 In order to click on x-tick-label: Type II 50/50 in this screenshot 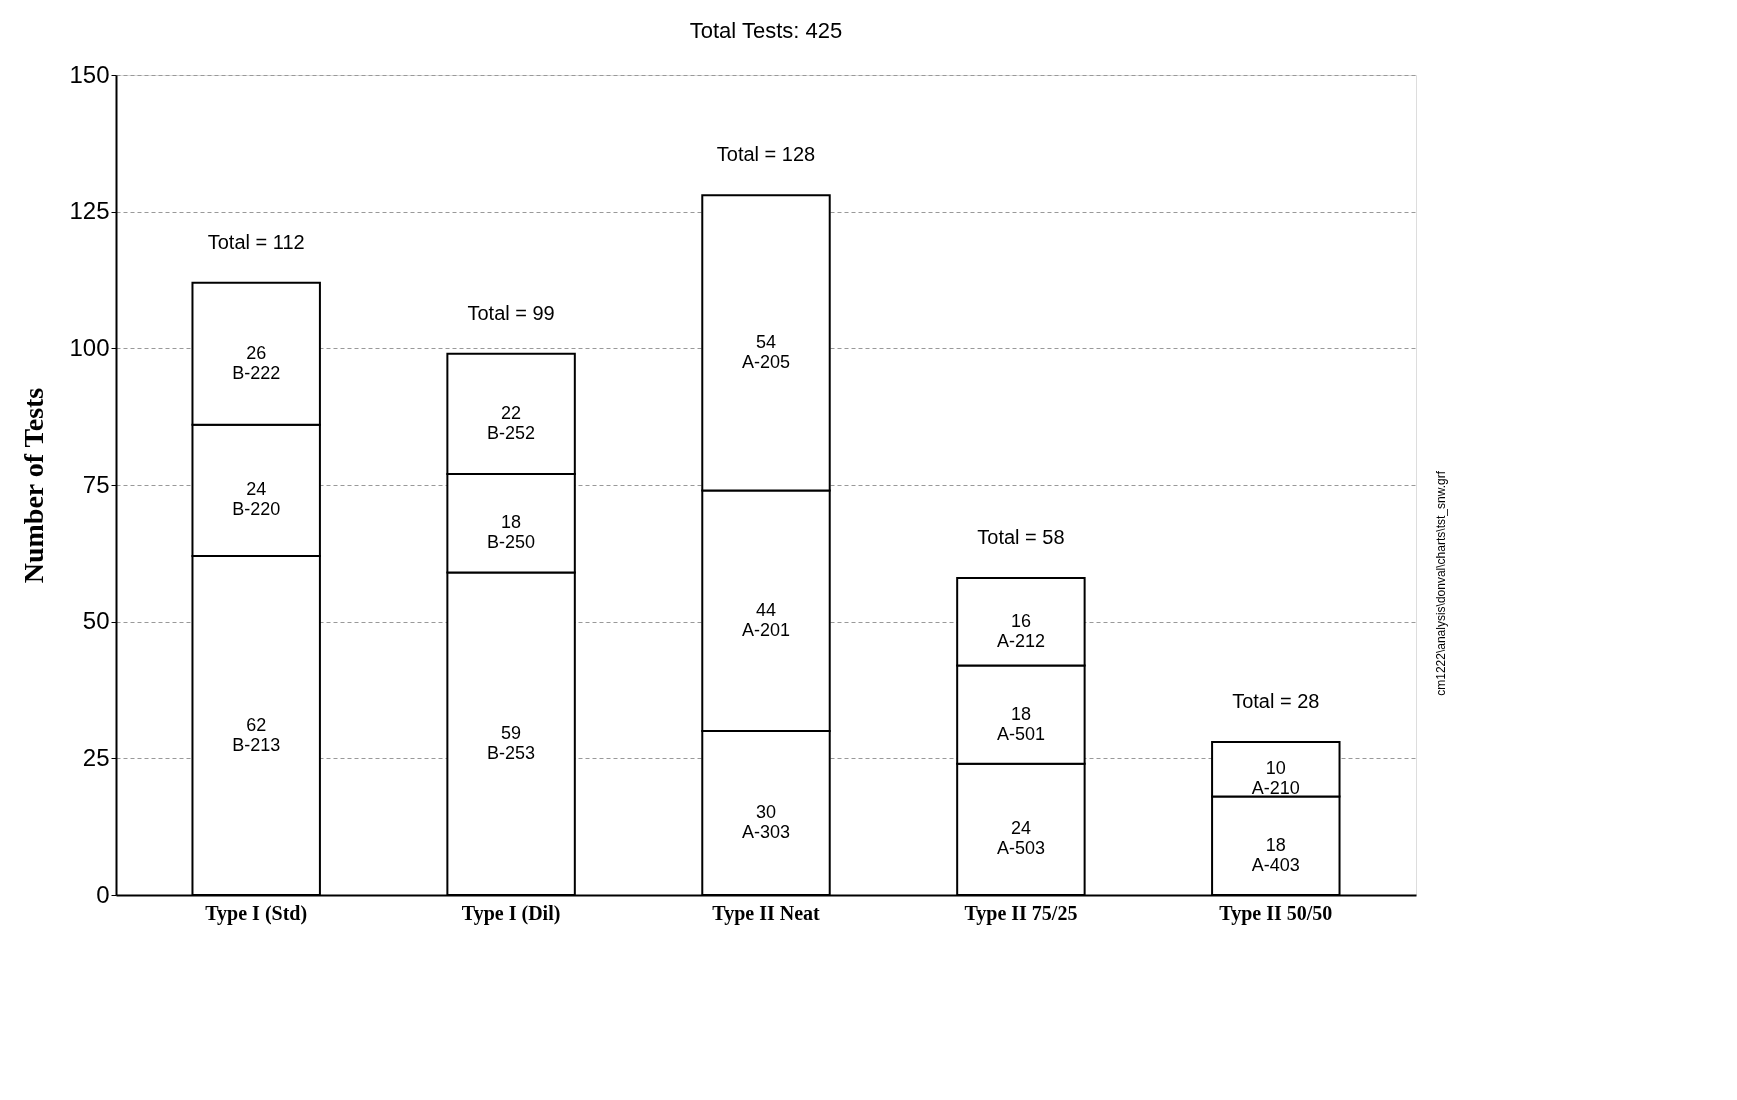, I will do `click(1276, 913)`.